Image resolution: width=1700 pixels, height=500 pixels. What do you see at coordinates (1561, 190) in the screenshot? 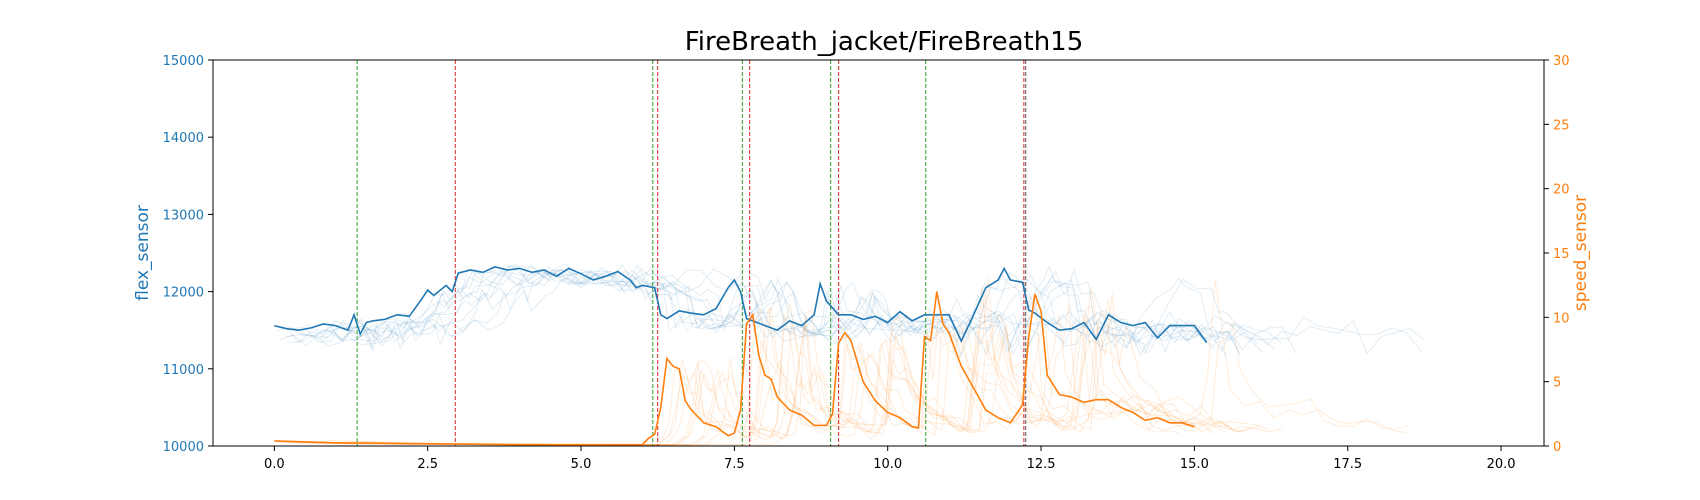
I see `y-right-tick-label: 20` at bounding box center [1561, 190].